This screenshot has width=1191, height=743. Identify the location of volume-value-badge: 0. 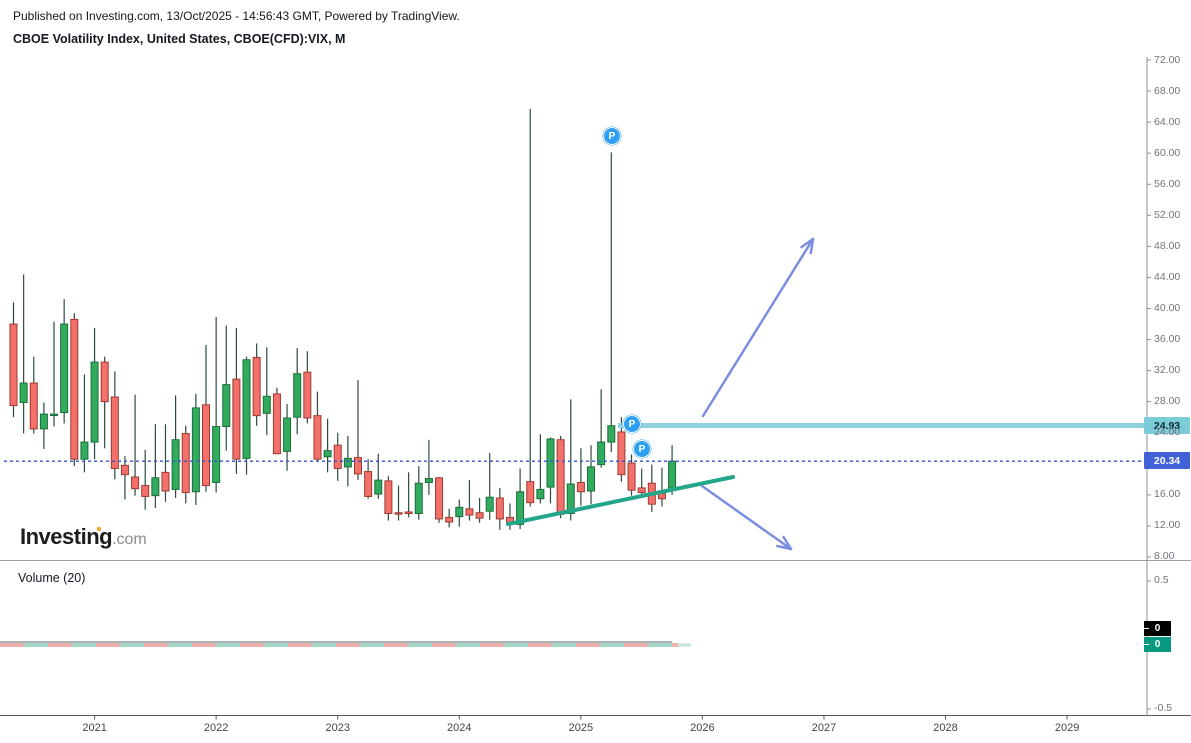
(1157, 628).